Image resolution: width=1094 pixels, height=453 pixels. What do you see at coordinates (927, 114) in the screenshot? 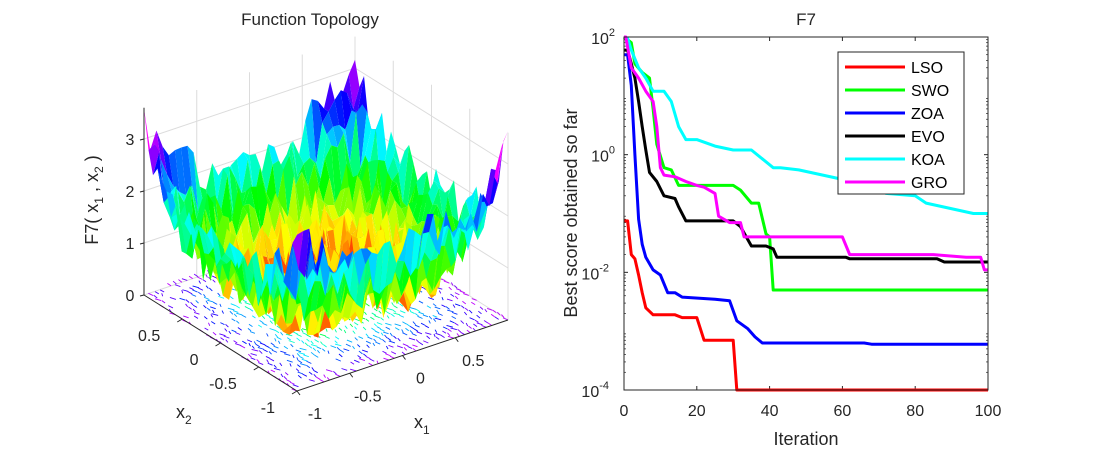
I see `legend-label-zoa: ZOA` at bounding box center [927, 114].